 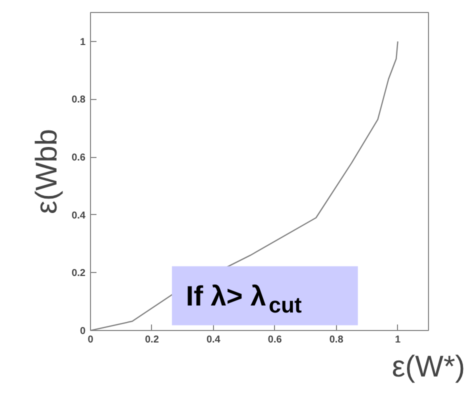 I want to click on x-tick-label: 0.4, so click(x=213, y=340).